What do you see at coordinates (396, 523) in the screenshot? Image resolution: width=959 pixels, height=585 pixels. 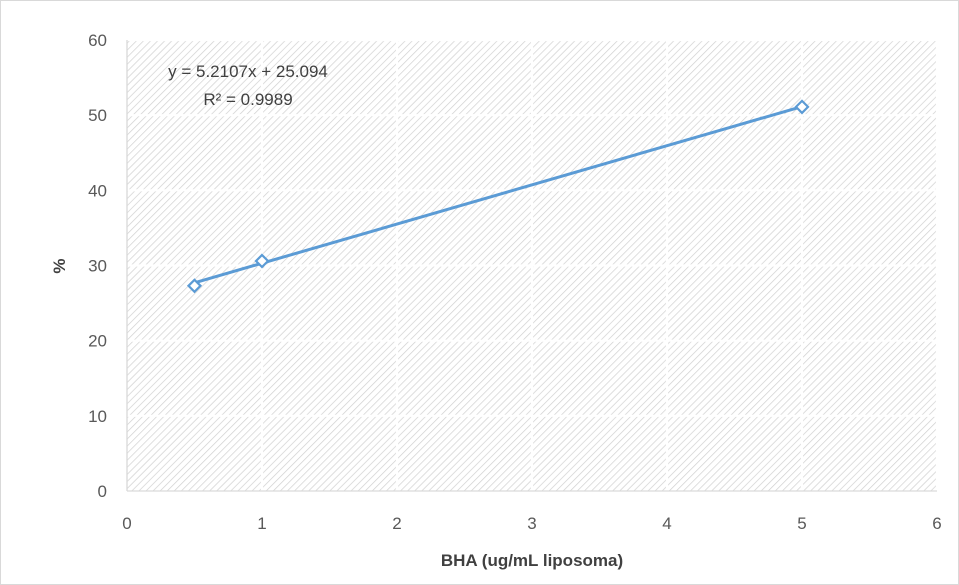 I see `x-tick-label-2: 2` at bounding box center [396, 523].